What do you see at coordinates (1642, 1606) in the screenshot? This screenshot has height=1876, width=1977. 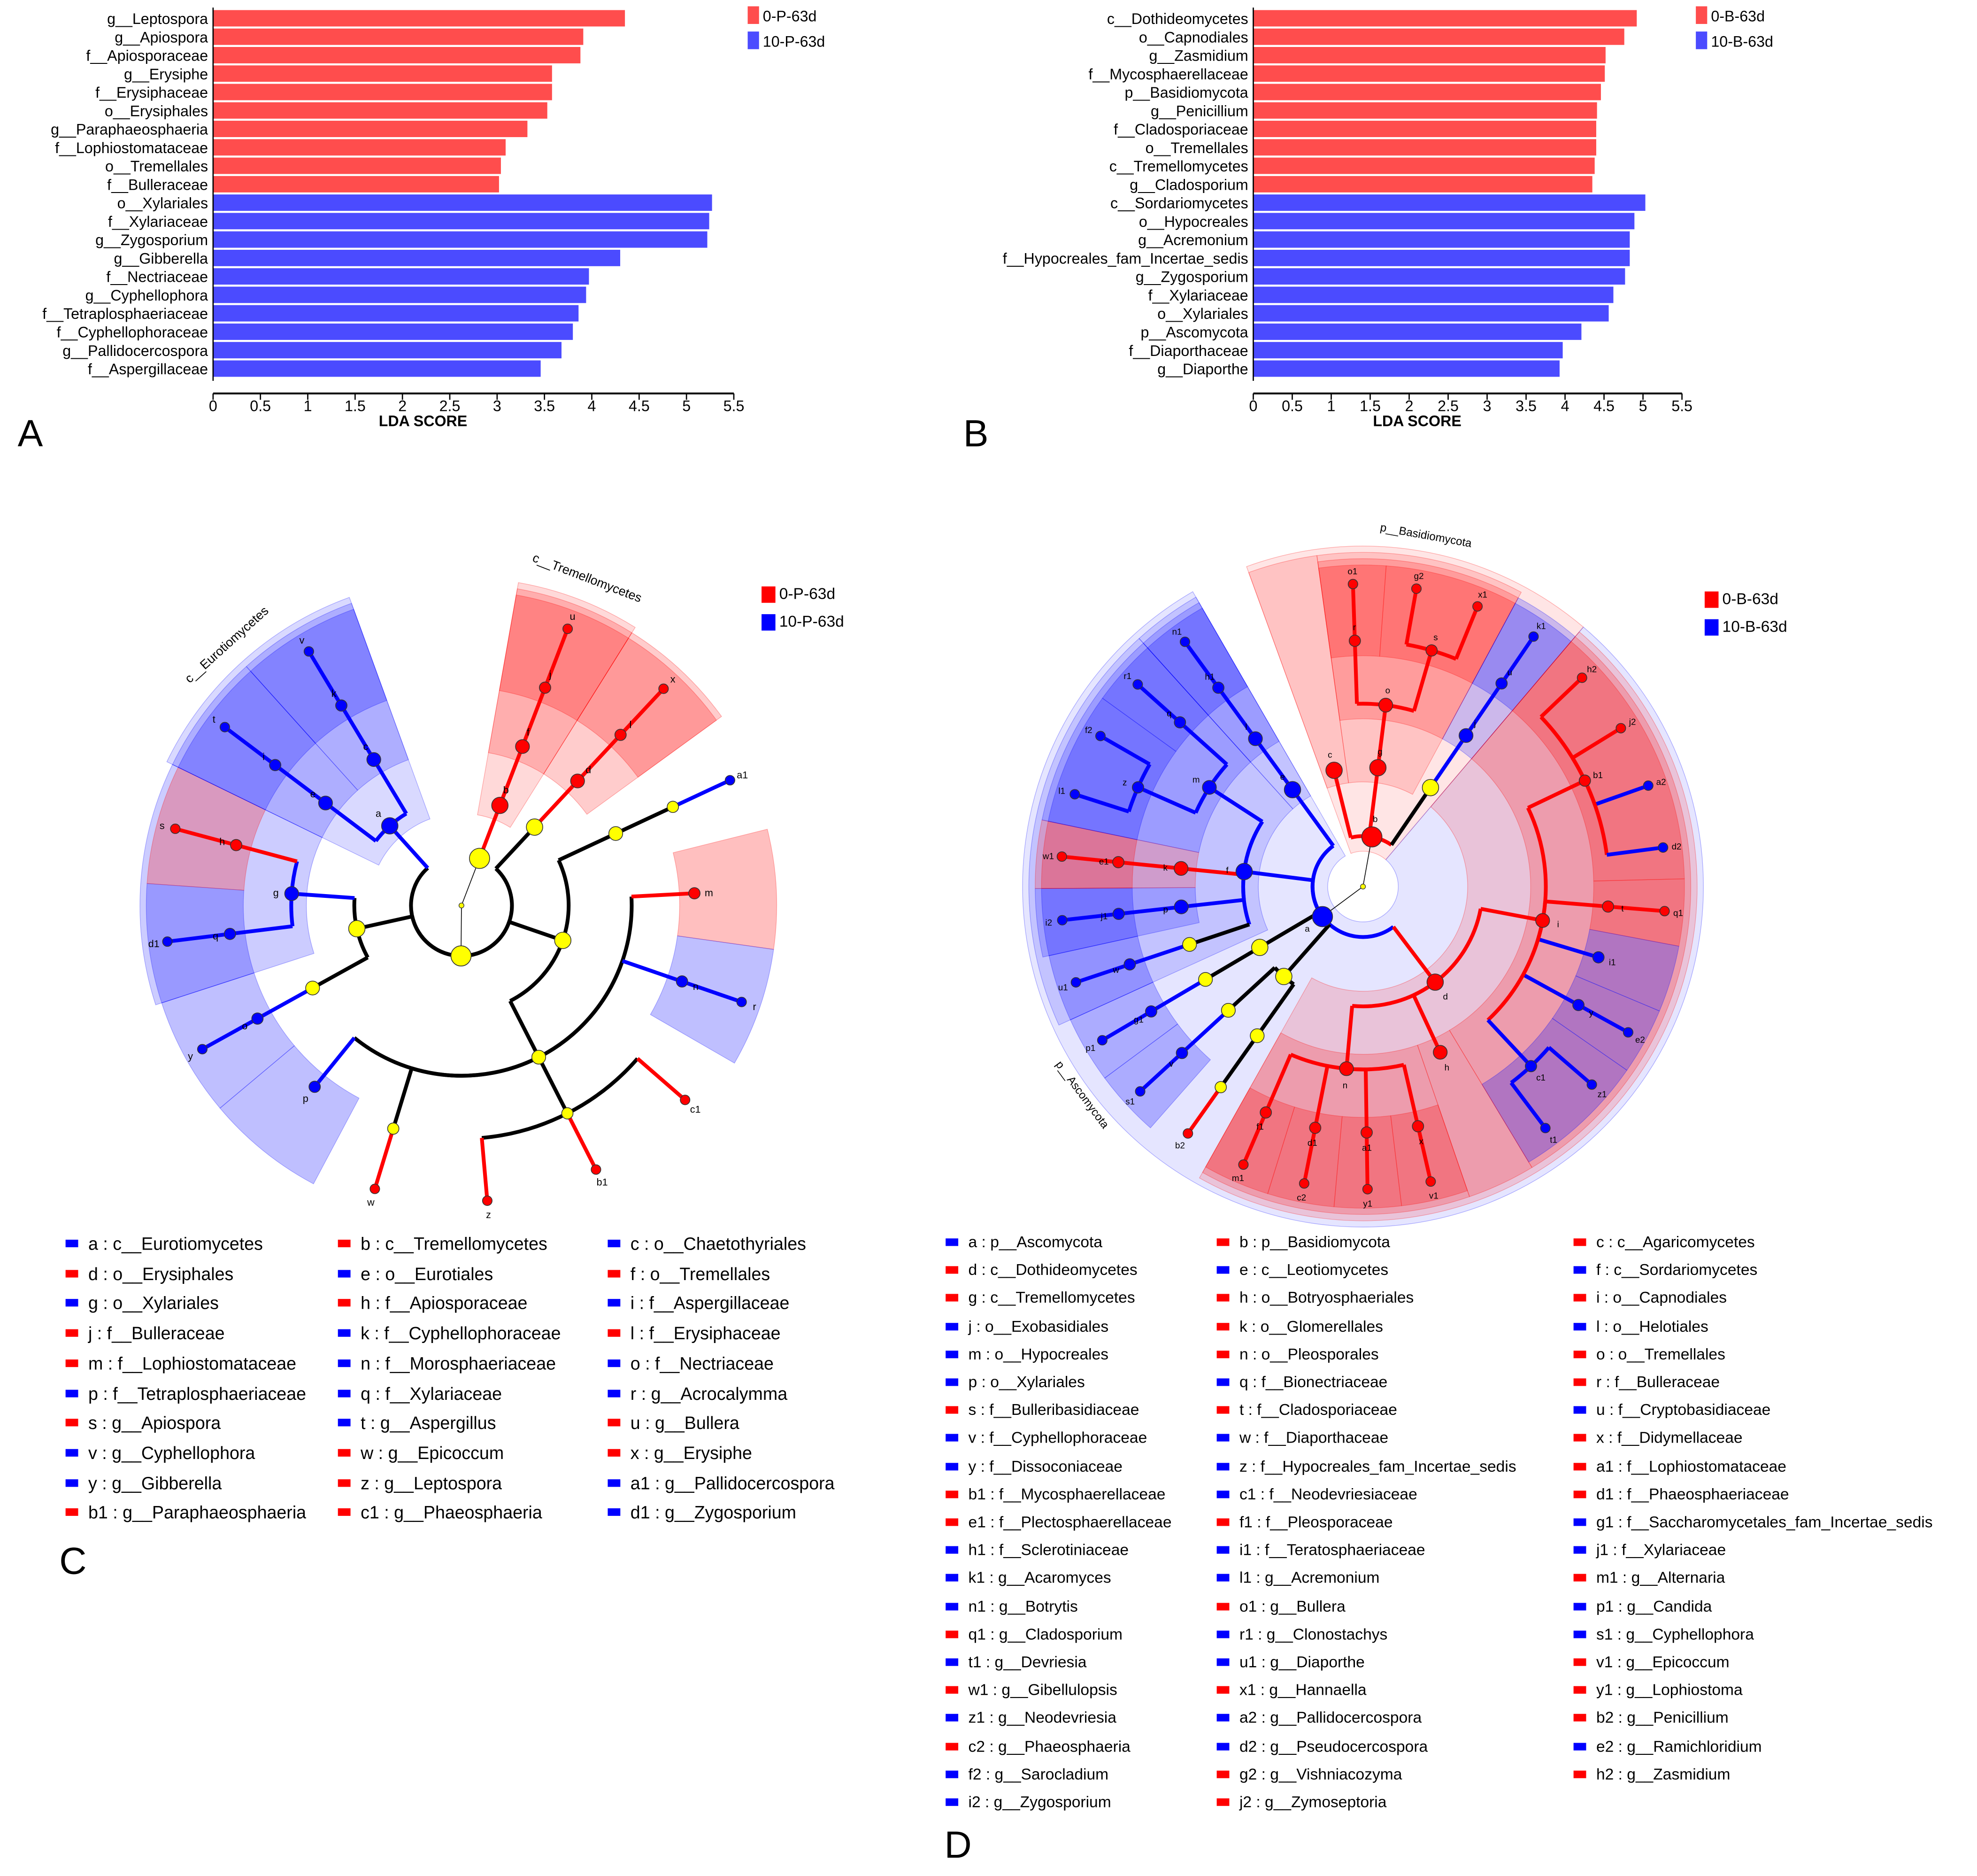 I see `taxa-legend-item: p1 : g__Candida` at bounding box center [1642, 1606].